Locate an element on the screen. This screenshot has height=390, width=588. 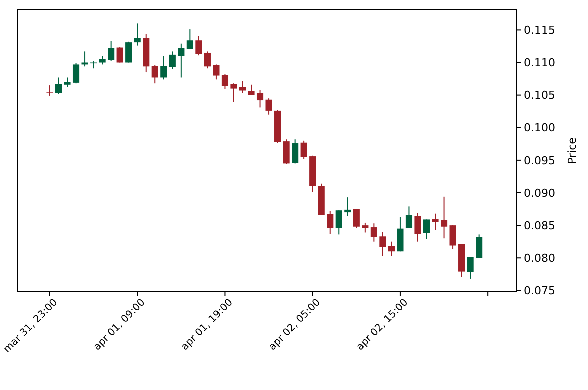
y-tick-label: 0.115 is located at coordinates (540, 31).